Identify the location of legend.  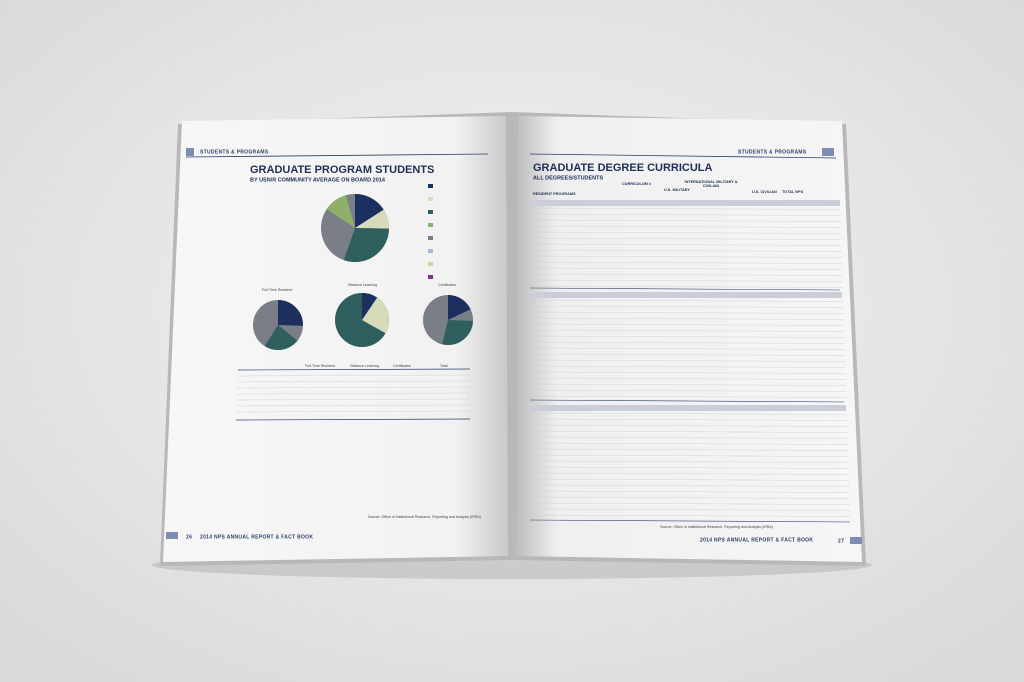
(430, 231).